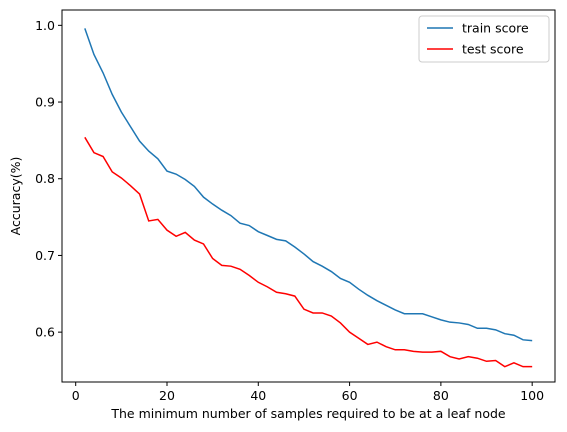  I want to click on x-tick-label: 100, so click(532, 395).